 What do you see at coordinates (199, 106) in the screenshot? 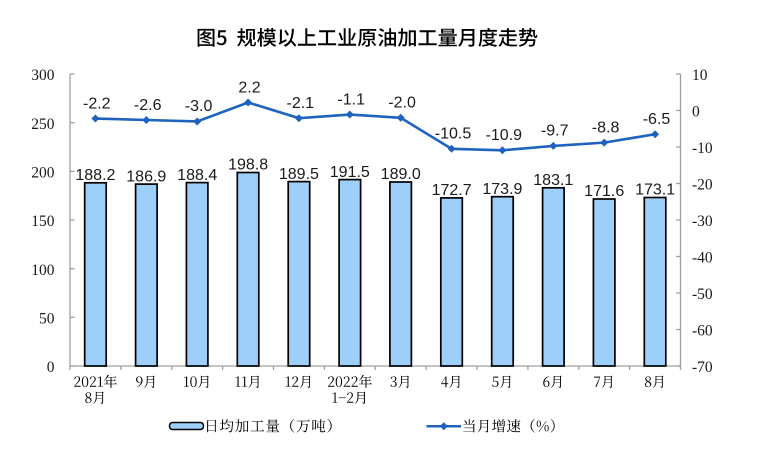
I see `svg-text: -3.0` at bounding box center [199, 106].